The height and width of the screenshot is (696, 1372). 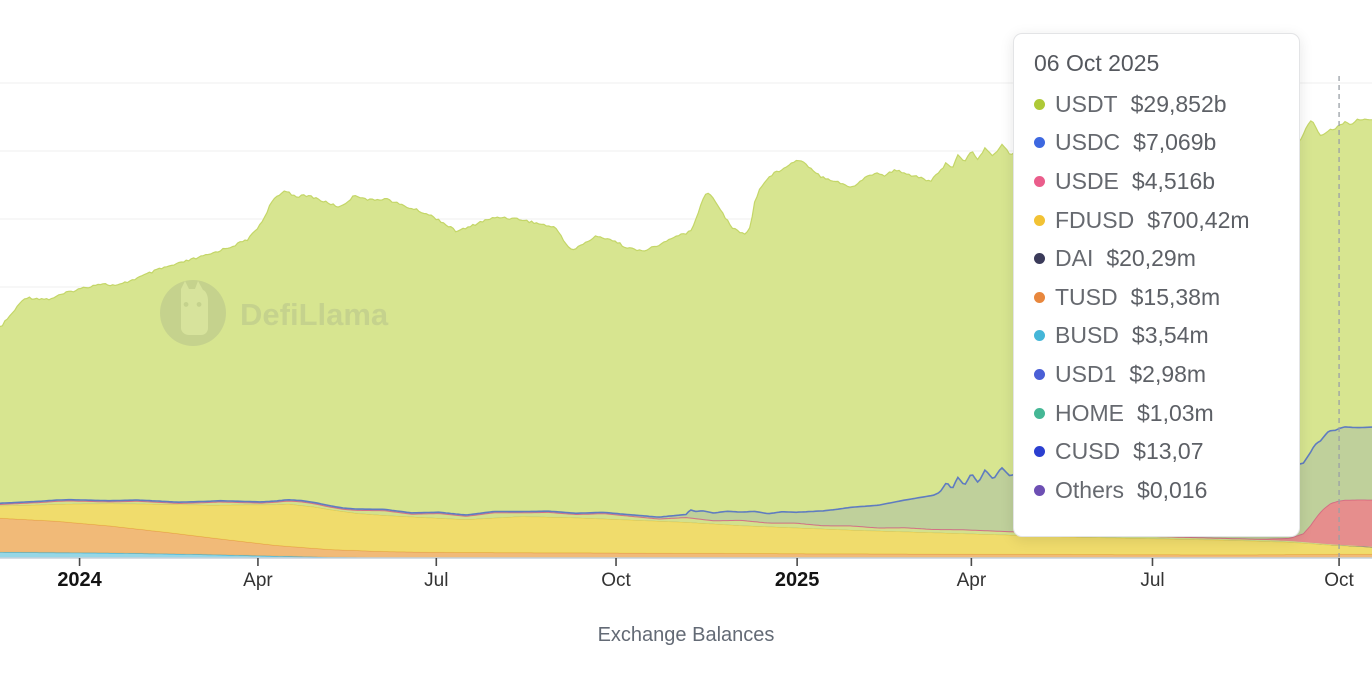 I want to click on tooltip-series-name: HOME, so click(x=1089, y=412).